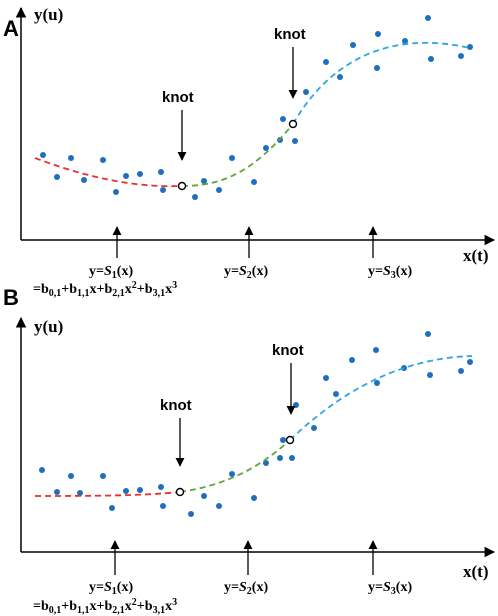 Image resolution: width=498 pixels, height=616 pixels. I want to click on panel-letter: A, so click(11, 28).